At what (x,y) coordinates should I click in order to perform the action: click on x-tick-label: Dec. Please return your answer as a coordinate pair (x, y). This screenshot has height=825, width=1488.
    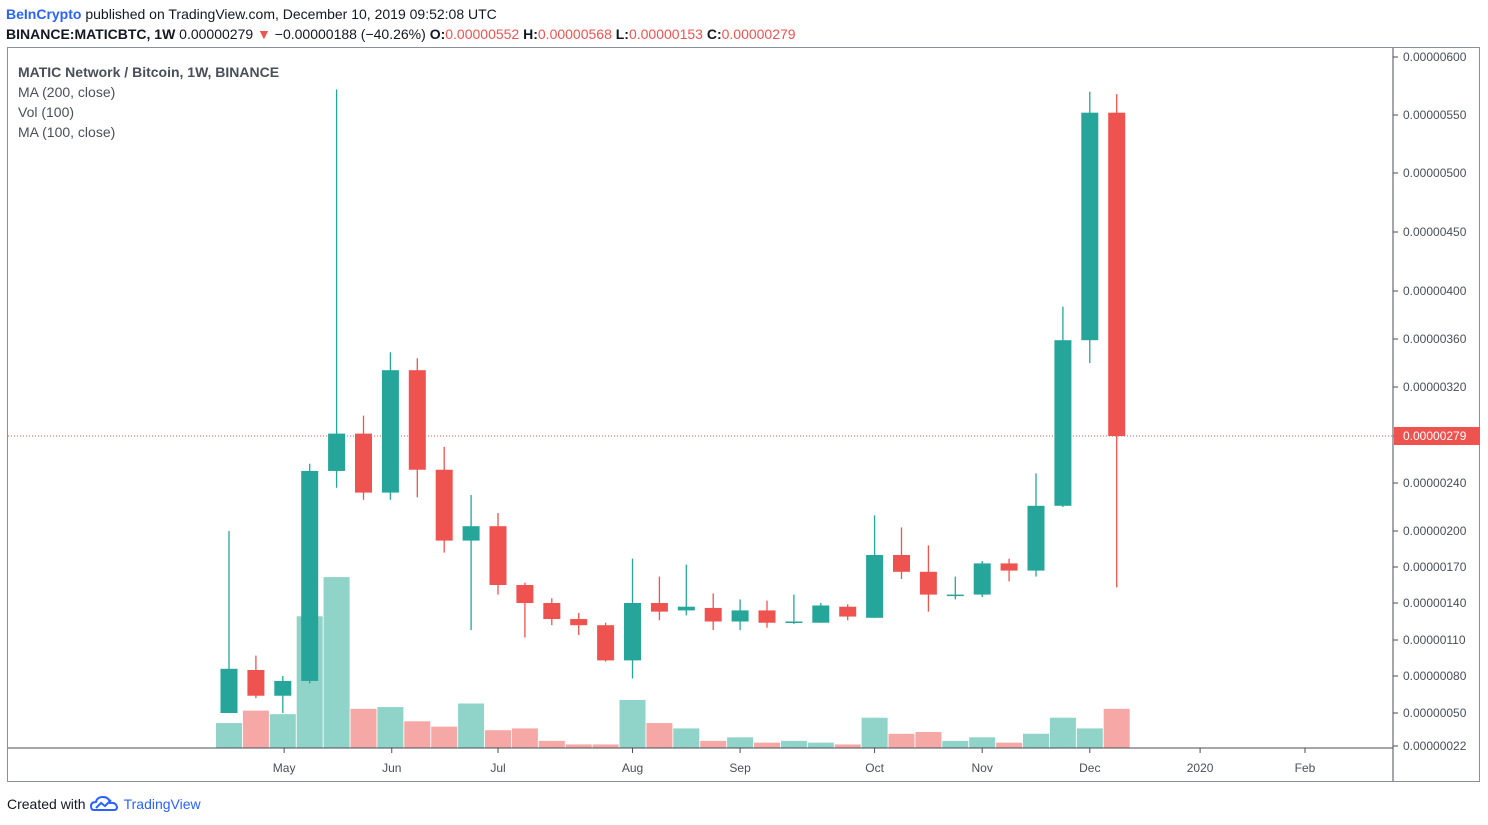
    Looking at the image, I should click on (1089, 768).